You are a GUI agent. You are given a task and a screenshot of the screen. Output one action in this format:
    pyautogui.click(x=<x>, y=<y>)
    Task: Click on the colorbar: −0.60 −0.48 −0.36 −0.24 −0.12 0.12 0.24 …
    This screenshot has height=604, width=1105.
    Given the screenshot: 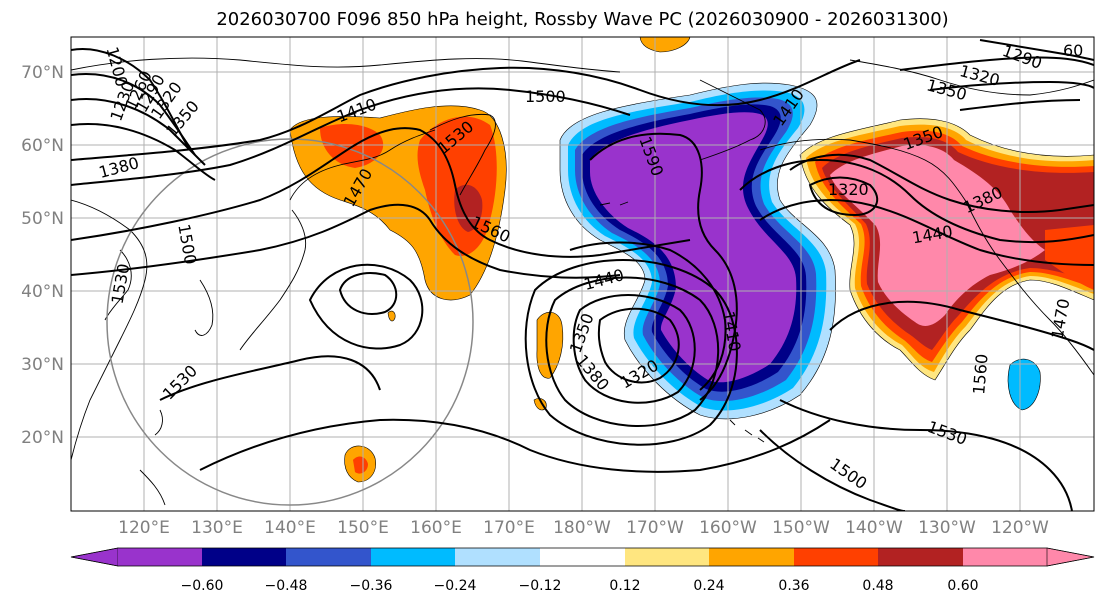 What is the action you would take?
    pyautogui.click(x=582, y=570)
    